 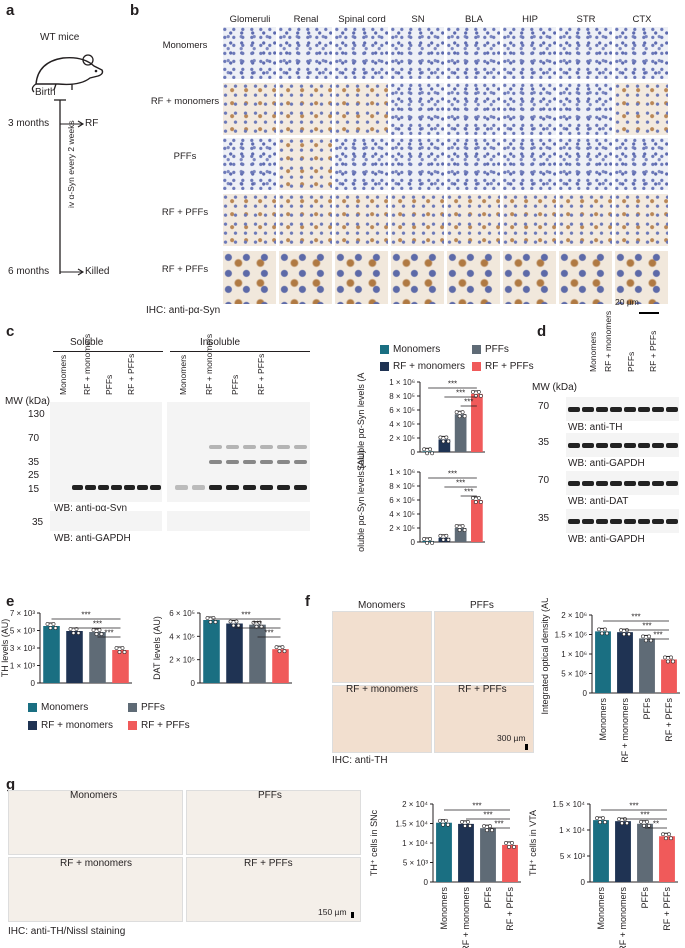 I want to click on six-months-label: 6 months, so click(x=29, y=271).